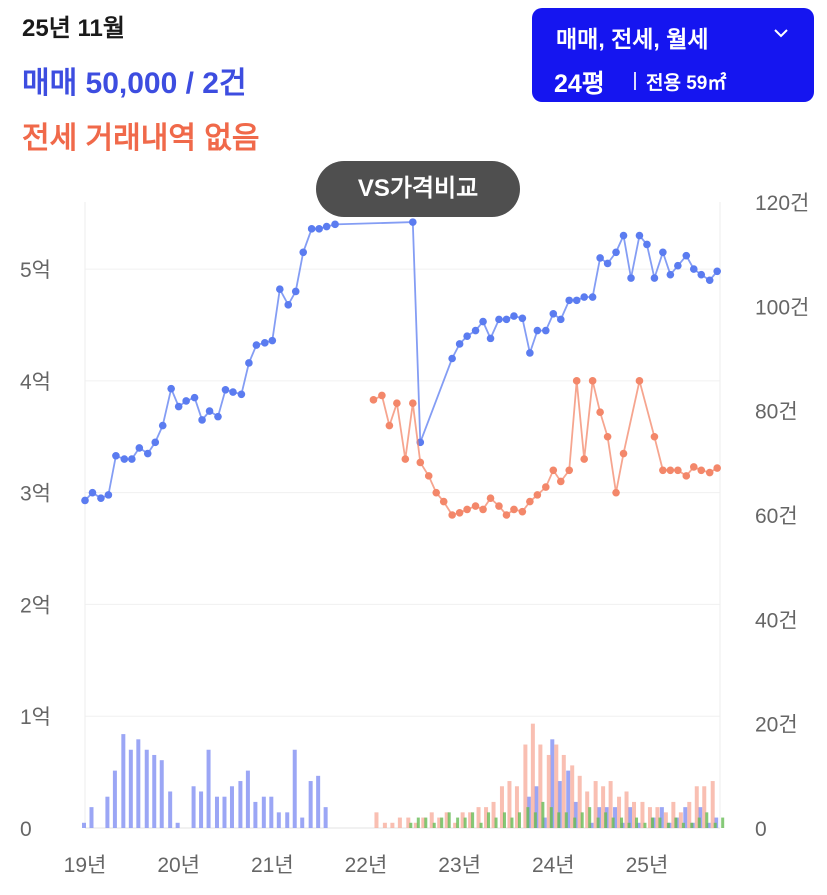 The height and width of the screenshot is (895, 827). I want to click on x-tick: 23년, so click(459, 865).